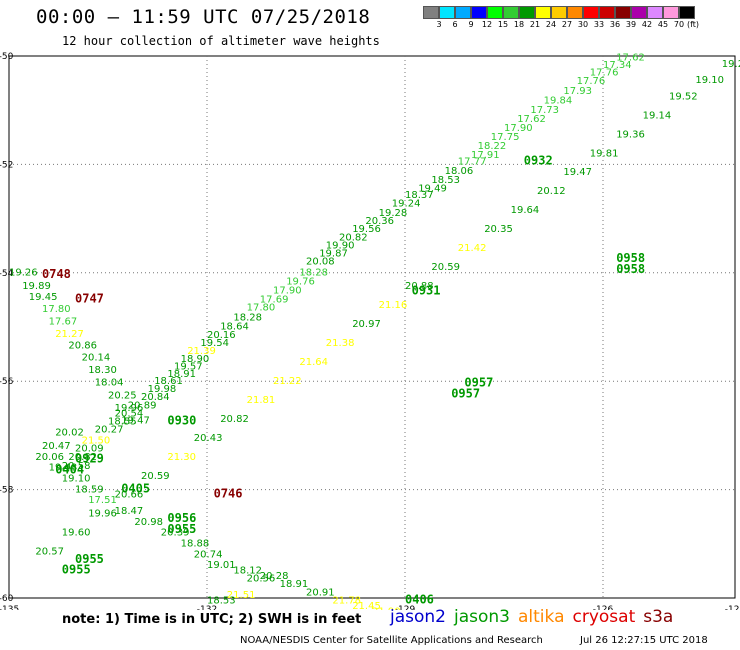  Describe the element at coordinates (69, 334) in the screenshot. I see `swh-label: 21.27` at that location.